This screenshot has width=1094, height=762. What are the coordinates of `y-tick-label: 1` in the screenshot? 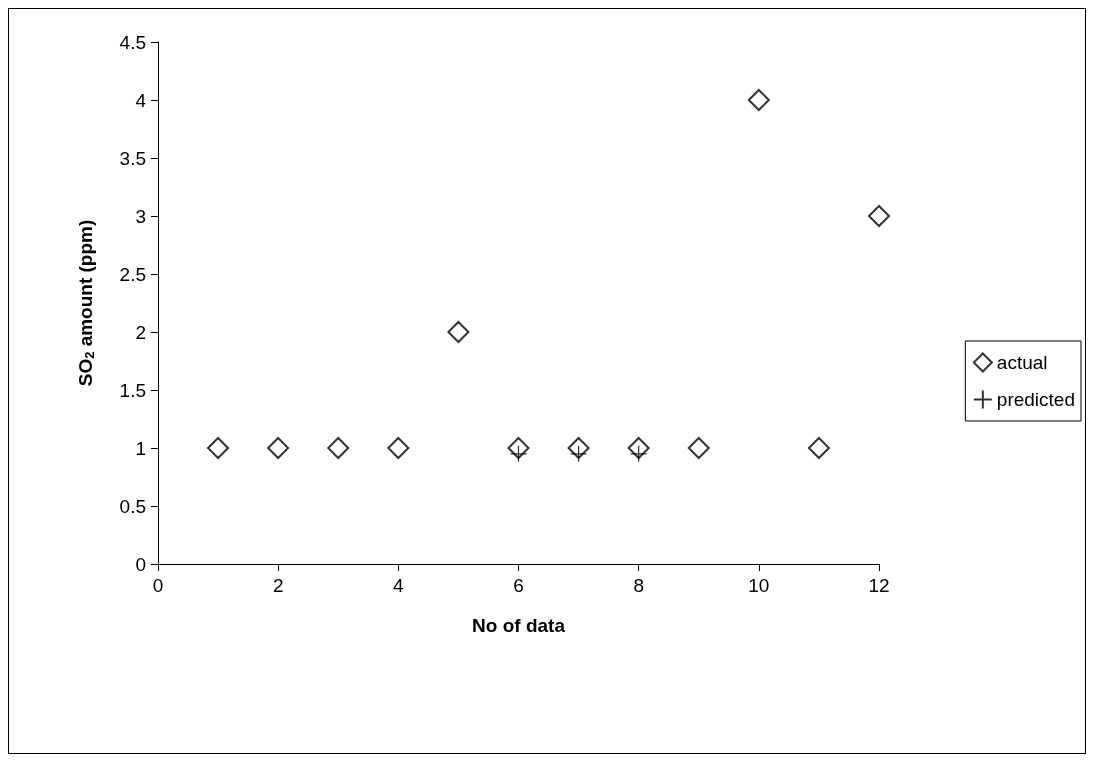 It's located at (140, 448).